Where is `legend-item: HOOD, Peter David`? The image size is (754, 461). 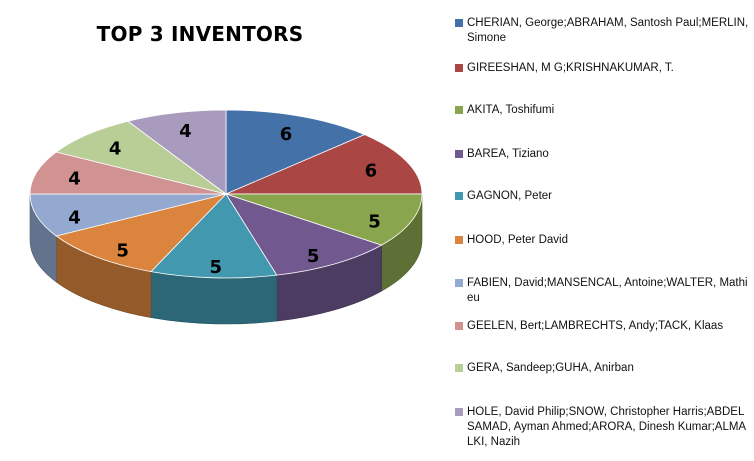
legend-item: HOOD, Peter David is located at coordinates (602, 240).